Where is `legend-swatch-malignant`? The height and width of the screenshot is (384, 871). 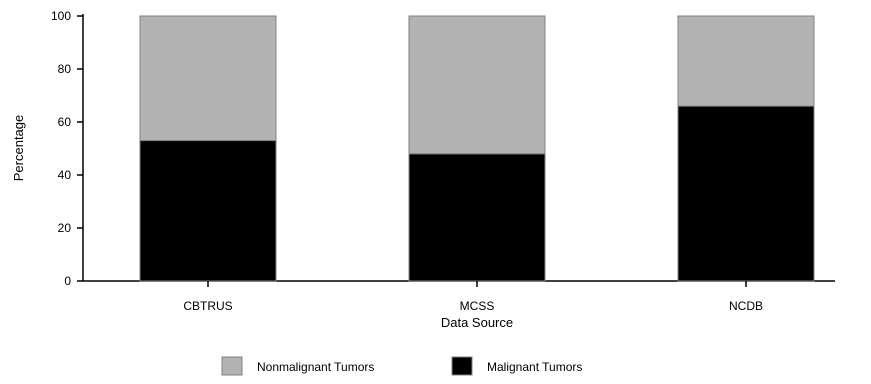
legend-swatch-malignant is located at coordinates (462, 366).